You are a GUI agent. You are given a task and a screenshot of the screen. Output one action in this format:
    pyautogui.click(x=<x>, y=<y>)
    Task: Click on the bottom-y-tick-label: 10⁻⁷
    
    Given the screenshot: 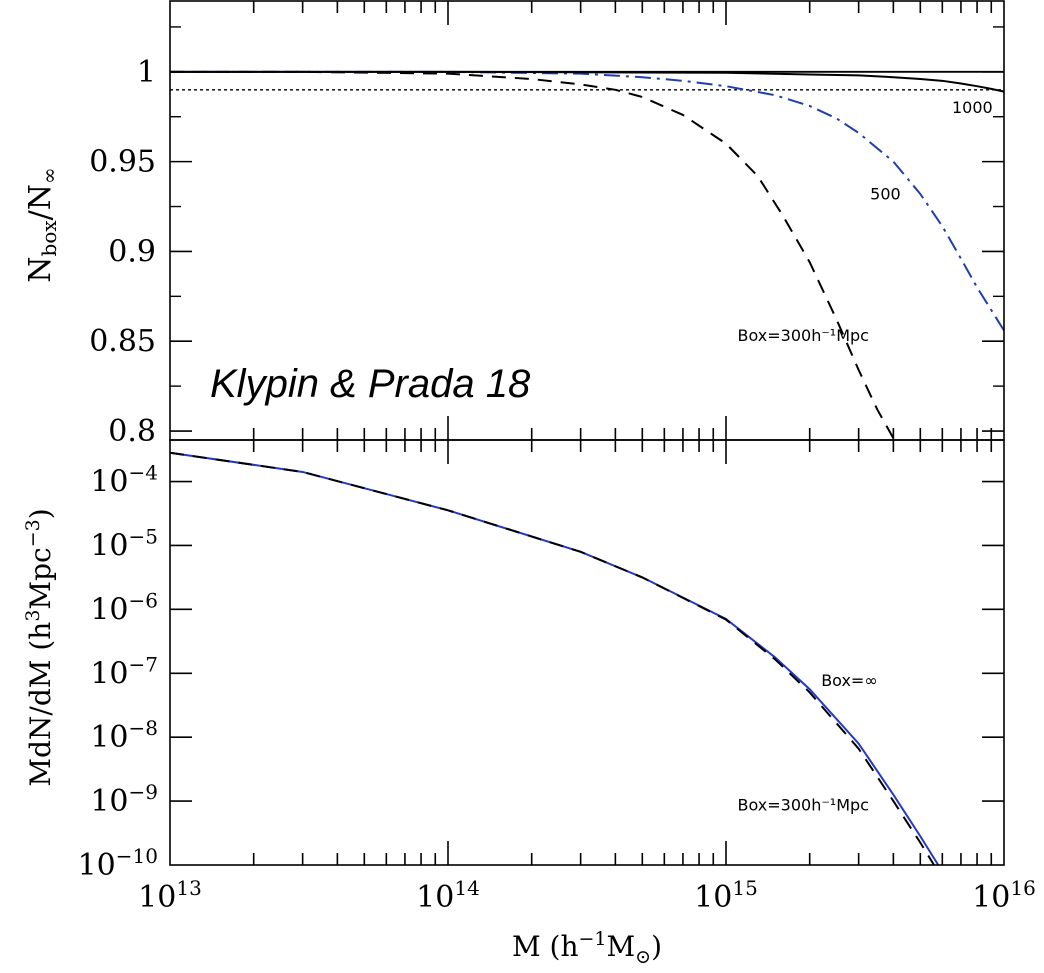 What is the action you would take?
    pyautogui.click(x=124, y=671)
    